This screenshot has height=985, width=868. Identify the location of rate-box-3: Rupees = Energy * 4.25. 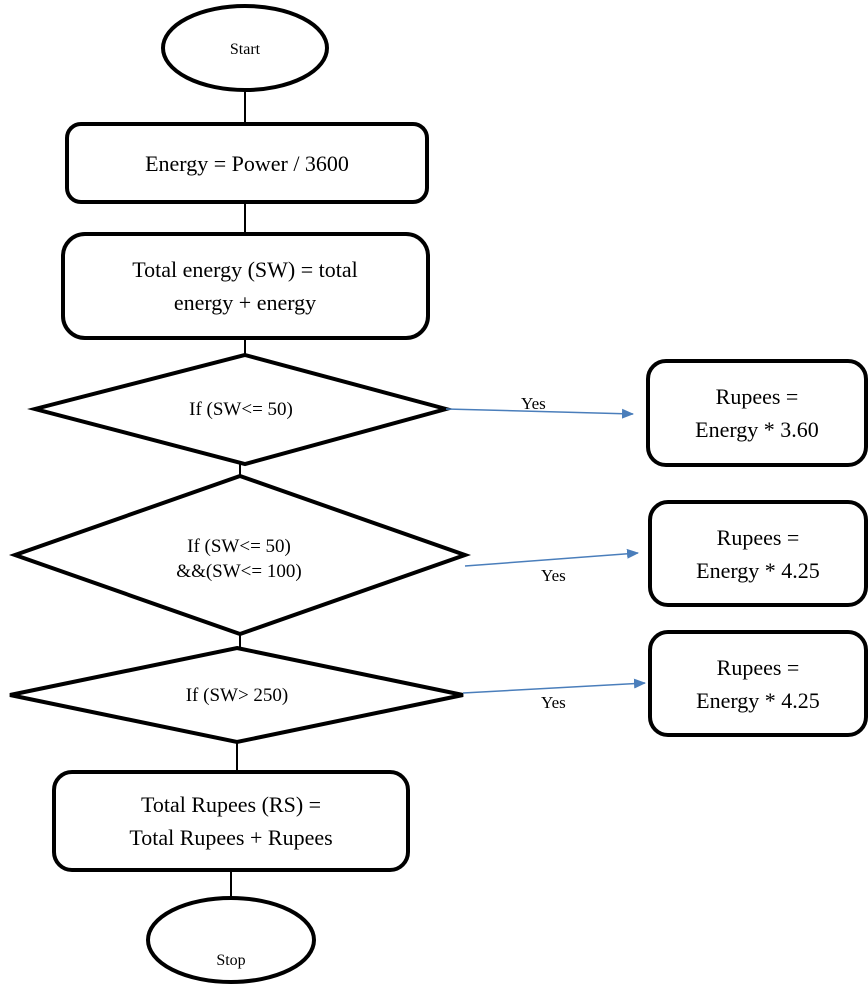
(758, 683).